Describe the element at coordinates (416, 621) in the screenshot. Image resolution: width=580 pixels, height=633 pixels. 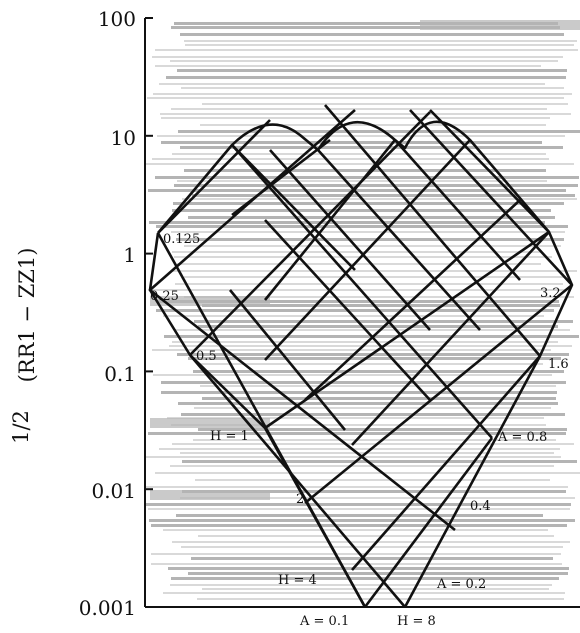
I see `label-H-8: H = 8` at that location.